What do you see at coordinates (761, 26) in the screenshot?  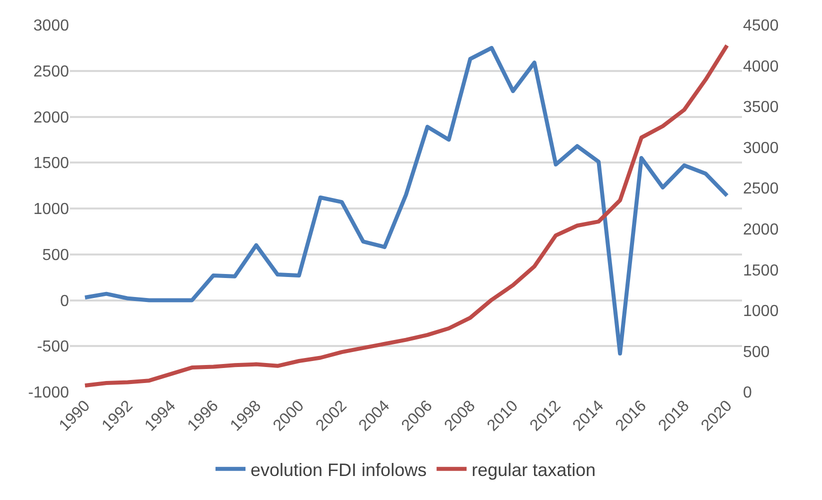 I see `y2-tick-label: 4500` at bounding box center [761, 26].